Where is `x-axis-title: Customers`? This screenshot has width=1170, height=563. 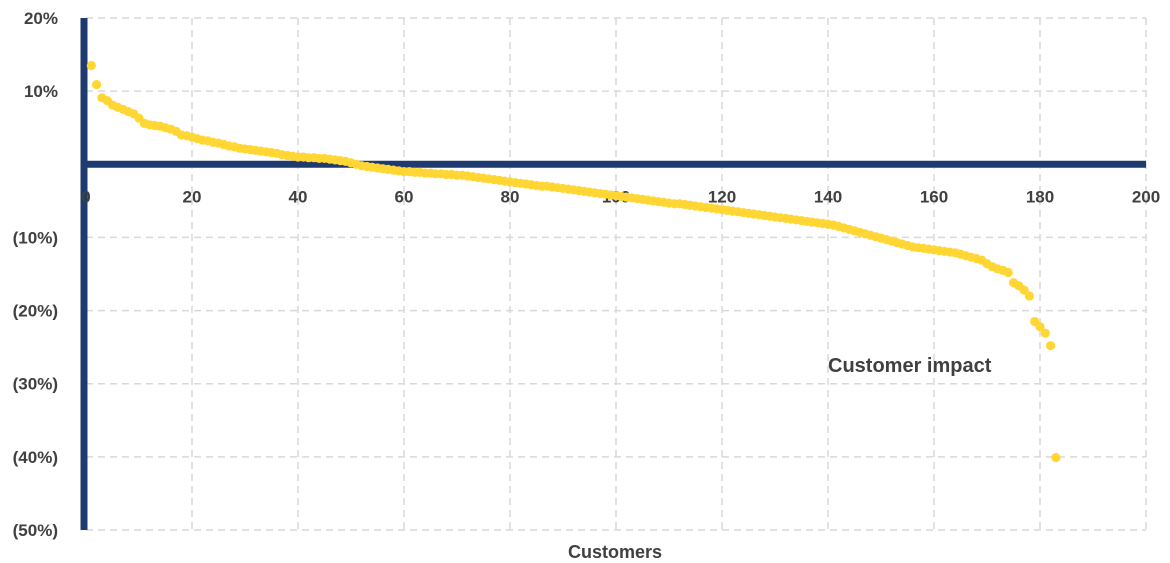 x-axis-title: Customers is located at coordinates (615, 552).